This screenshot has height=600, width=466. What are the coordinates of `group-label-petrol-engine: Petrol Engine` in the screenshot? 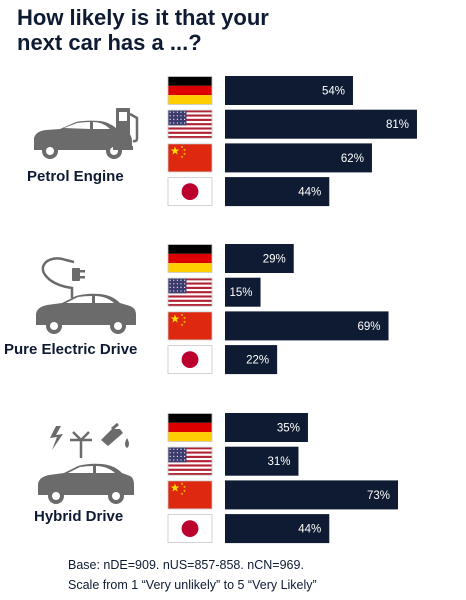 It's located at (75, 176).